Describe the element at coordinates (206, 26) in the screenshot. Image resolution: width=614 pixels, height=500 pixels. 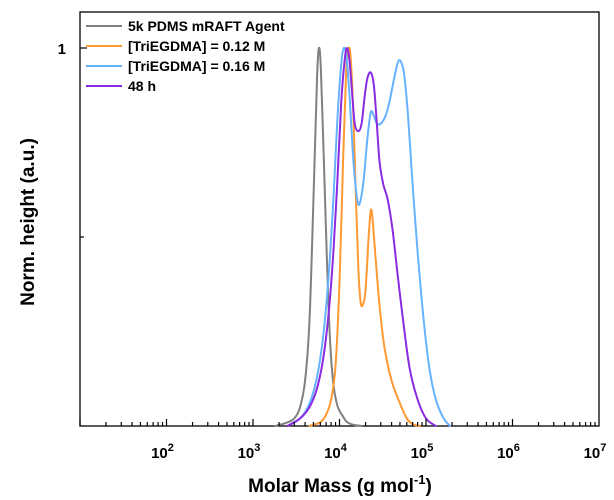
I see `legend-label: 5k PDMS mRAFT Agent` at that location.